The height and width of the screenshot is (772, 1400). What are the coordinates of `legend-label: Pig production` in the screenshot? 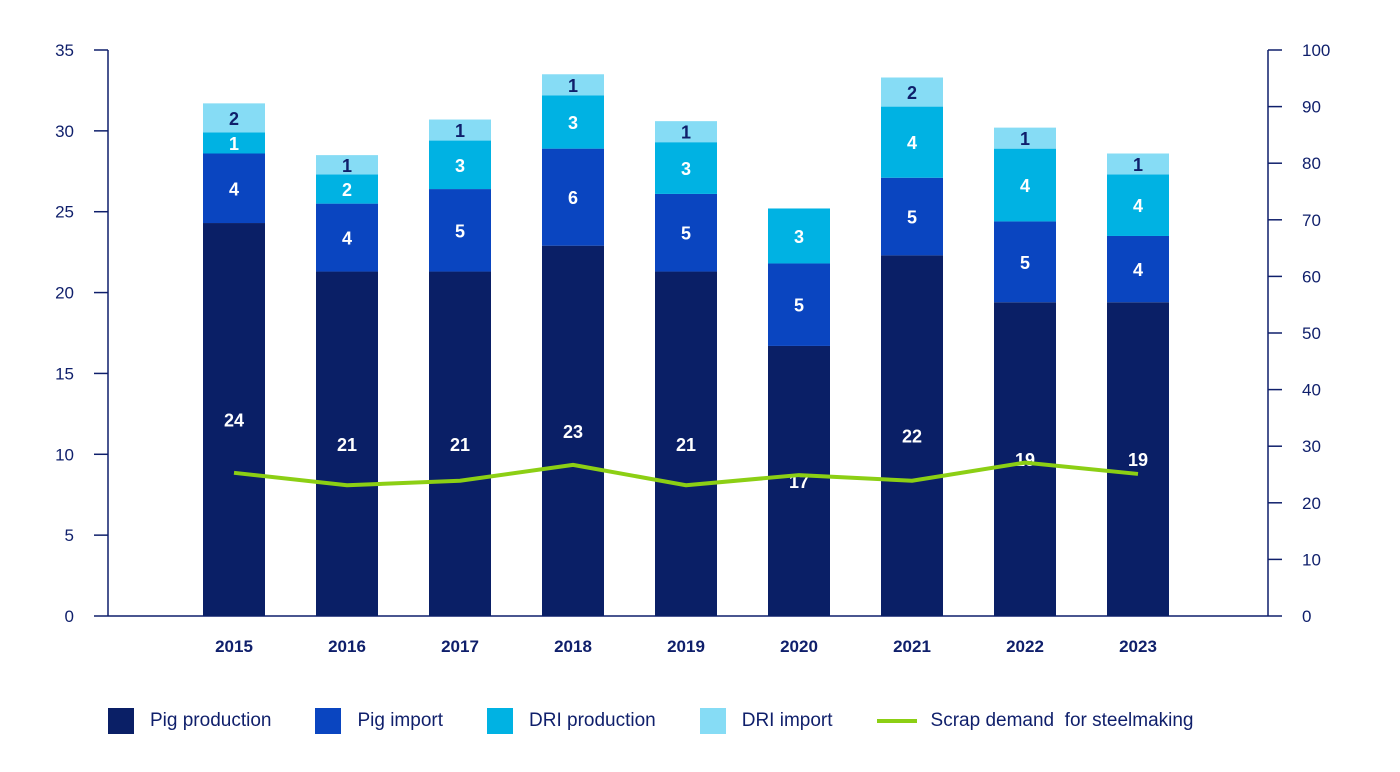 It's located at (211, 720).